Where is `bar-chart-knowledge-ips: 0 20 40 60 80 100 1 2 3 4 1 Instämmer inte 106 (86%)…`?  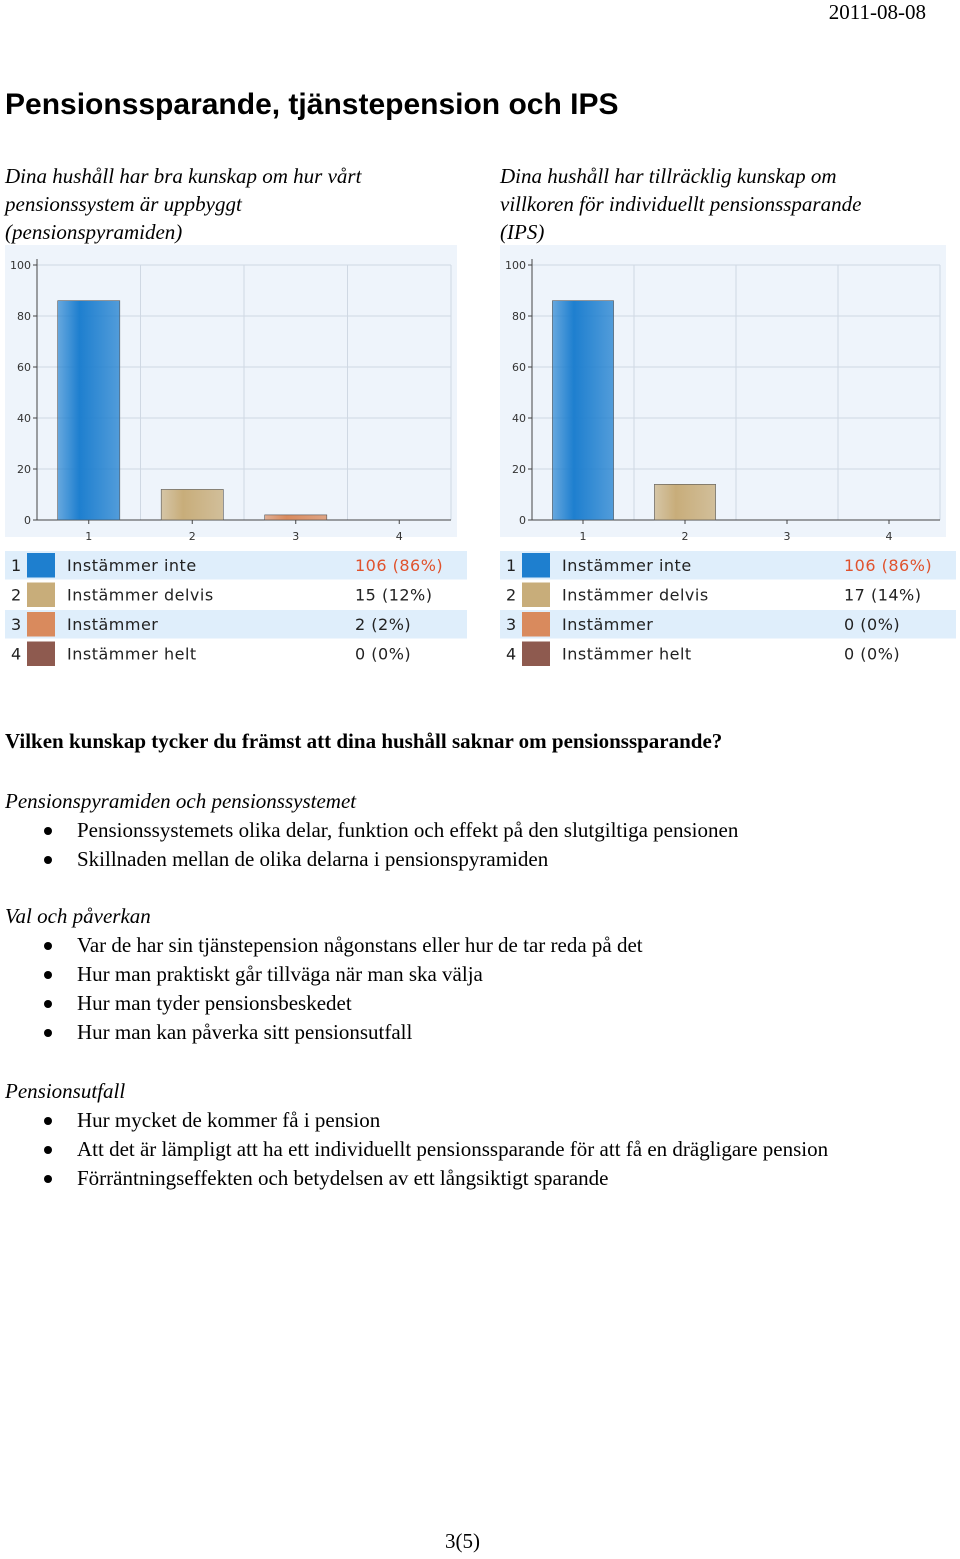 bar-chart-knowledge-ips: 0 20 40 60 80 100 1 2 3 4 1 Instämmer inte 106 (86%)… is located at coordinates (728, 456).